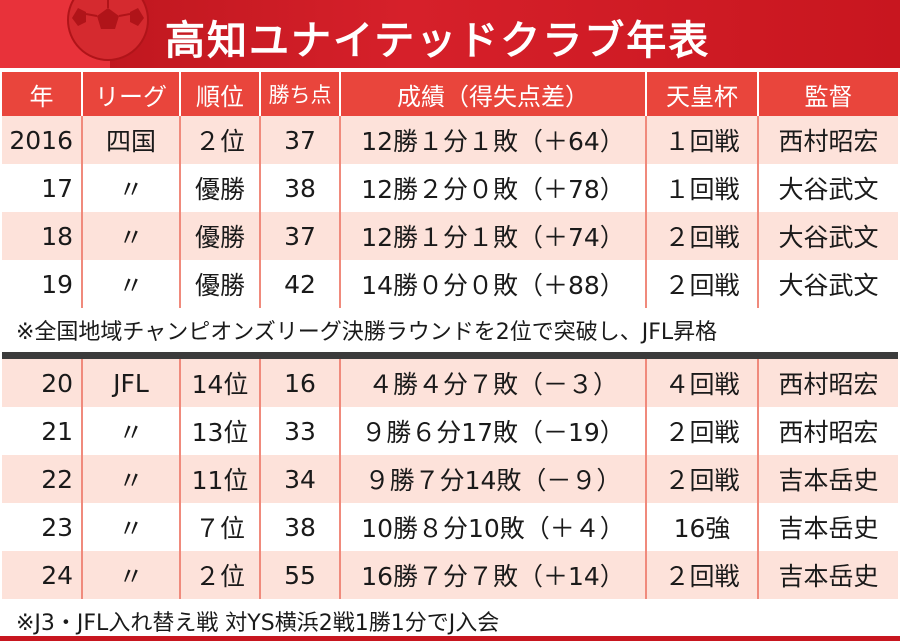 The image size is (900, 643). I want to click on note-j-league-admission: ※J3・JFL入れ替え戦 対YS横浜2戦1勝1分でJ入会, so click(450, 621).